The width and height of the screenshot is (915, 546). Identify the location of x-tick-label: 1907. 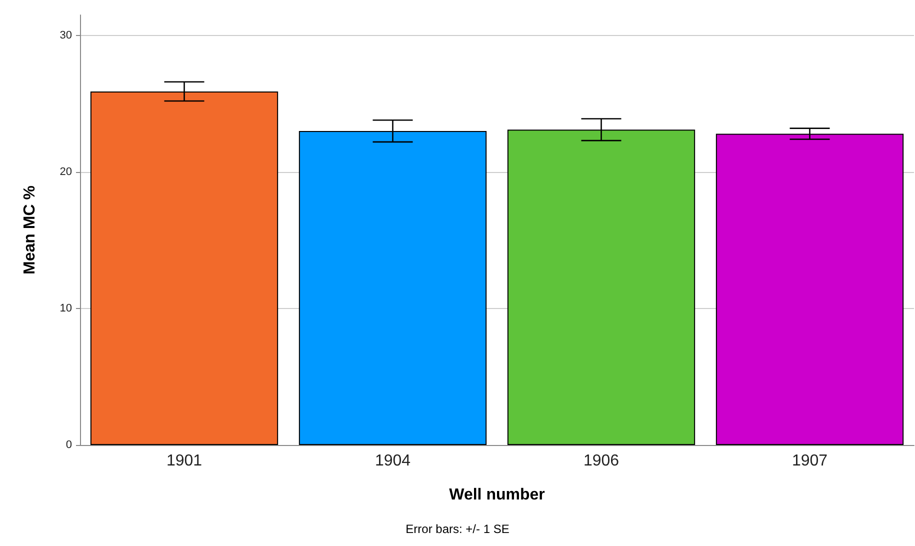
(810, 461).